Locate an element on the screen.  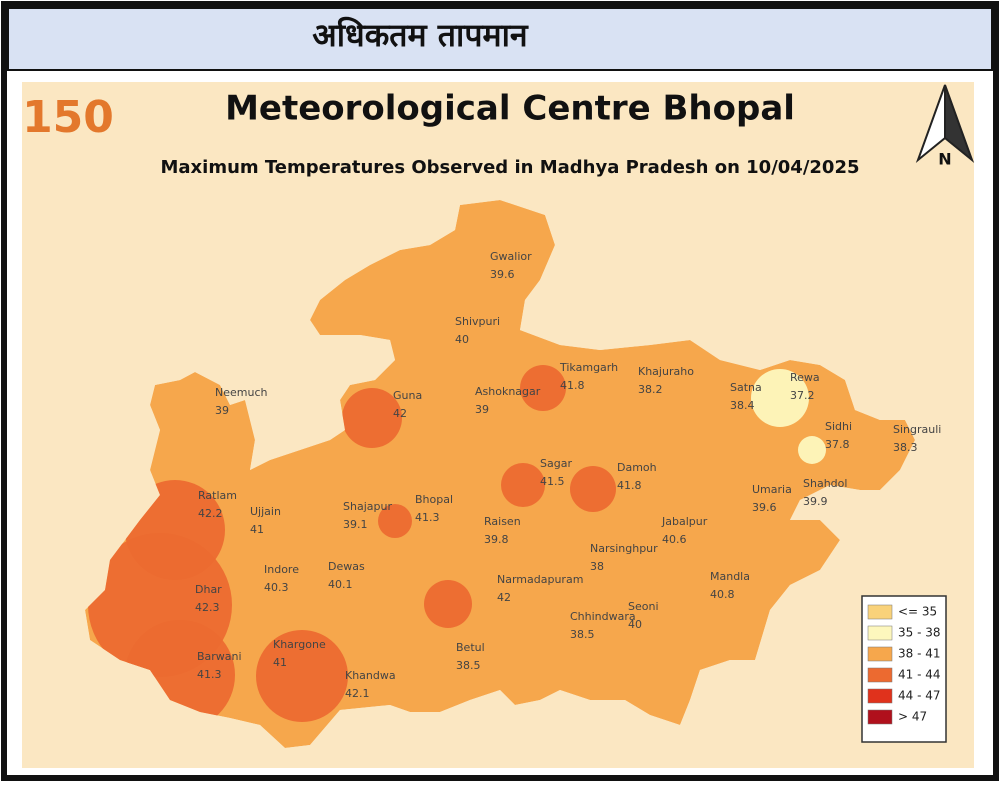
arrow-right is located at coordinates (959, 124).